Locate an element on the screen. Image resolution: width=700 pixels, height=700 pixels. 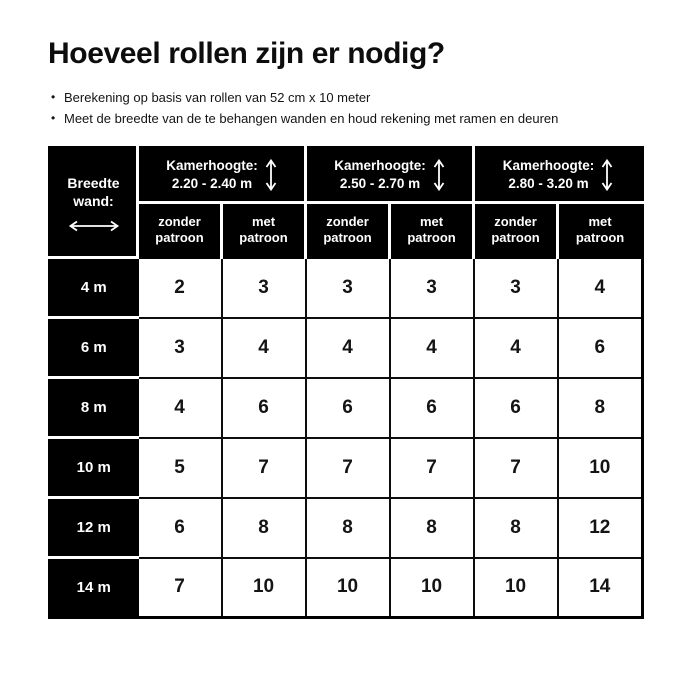
corner-header-cell: Breedte wand: is located at coordinates (93, 202).